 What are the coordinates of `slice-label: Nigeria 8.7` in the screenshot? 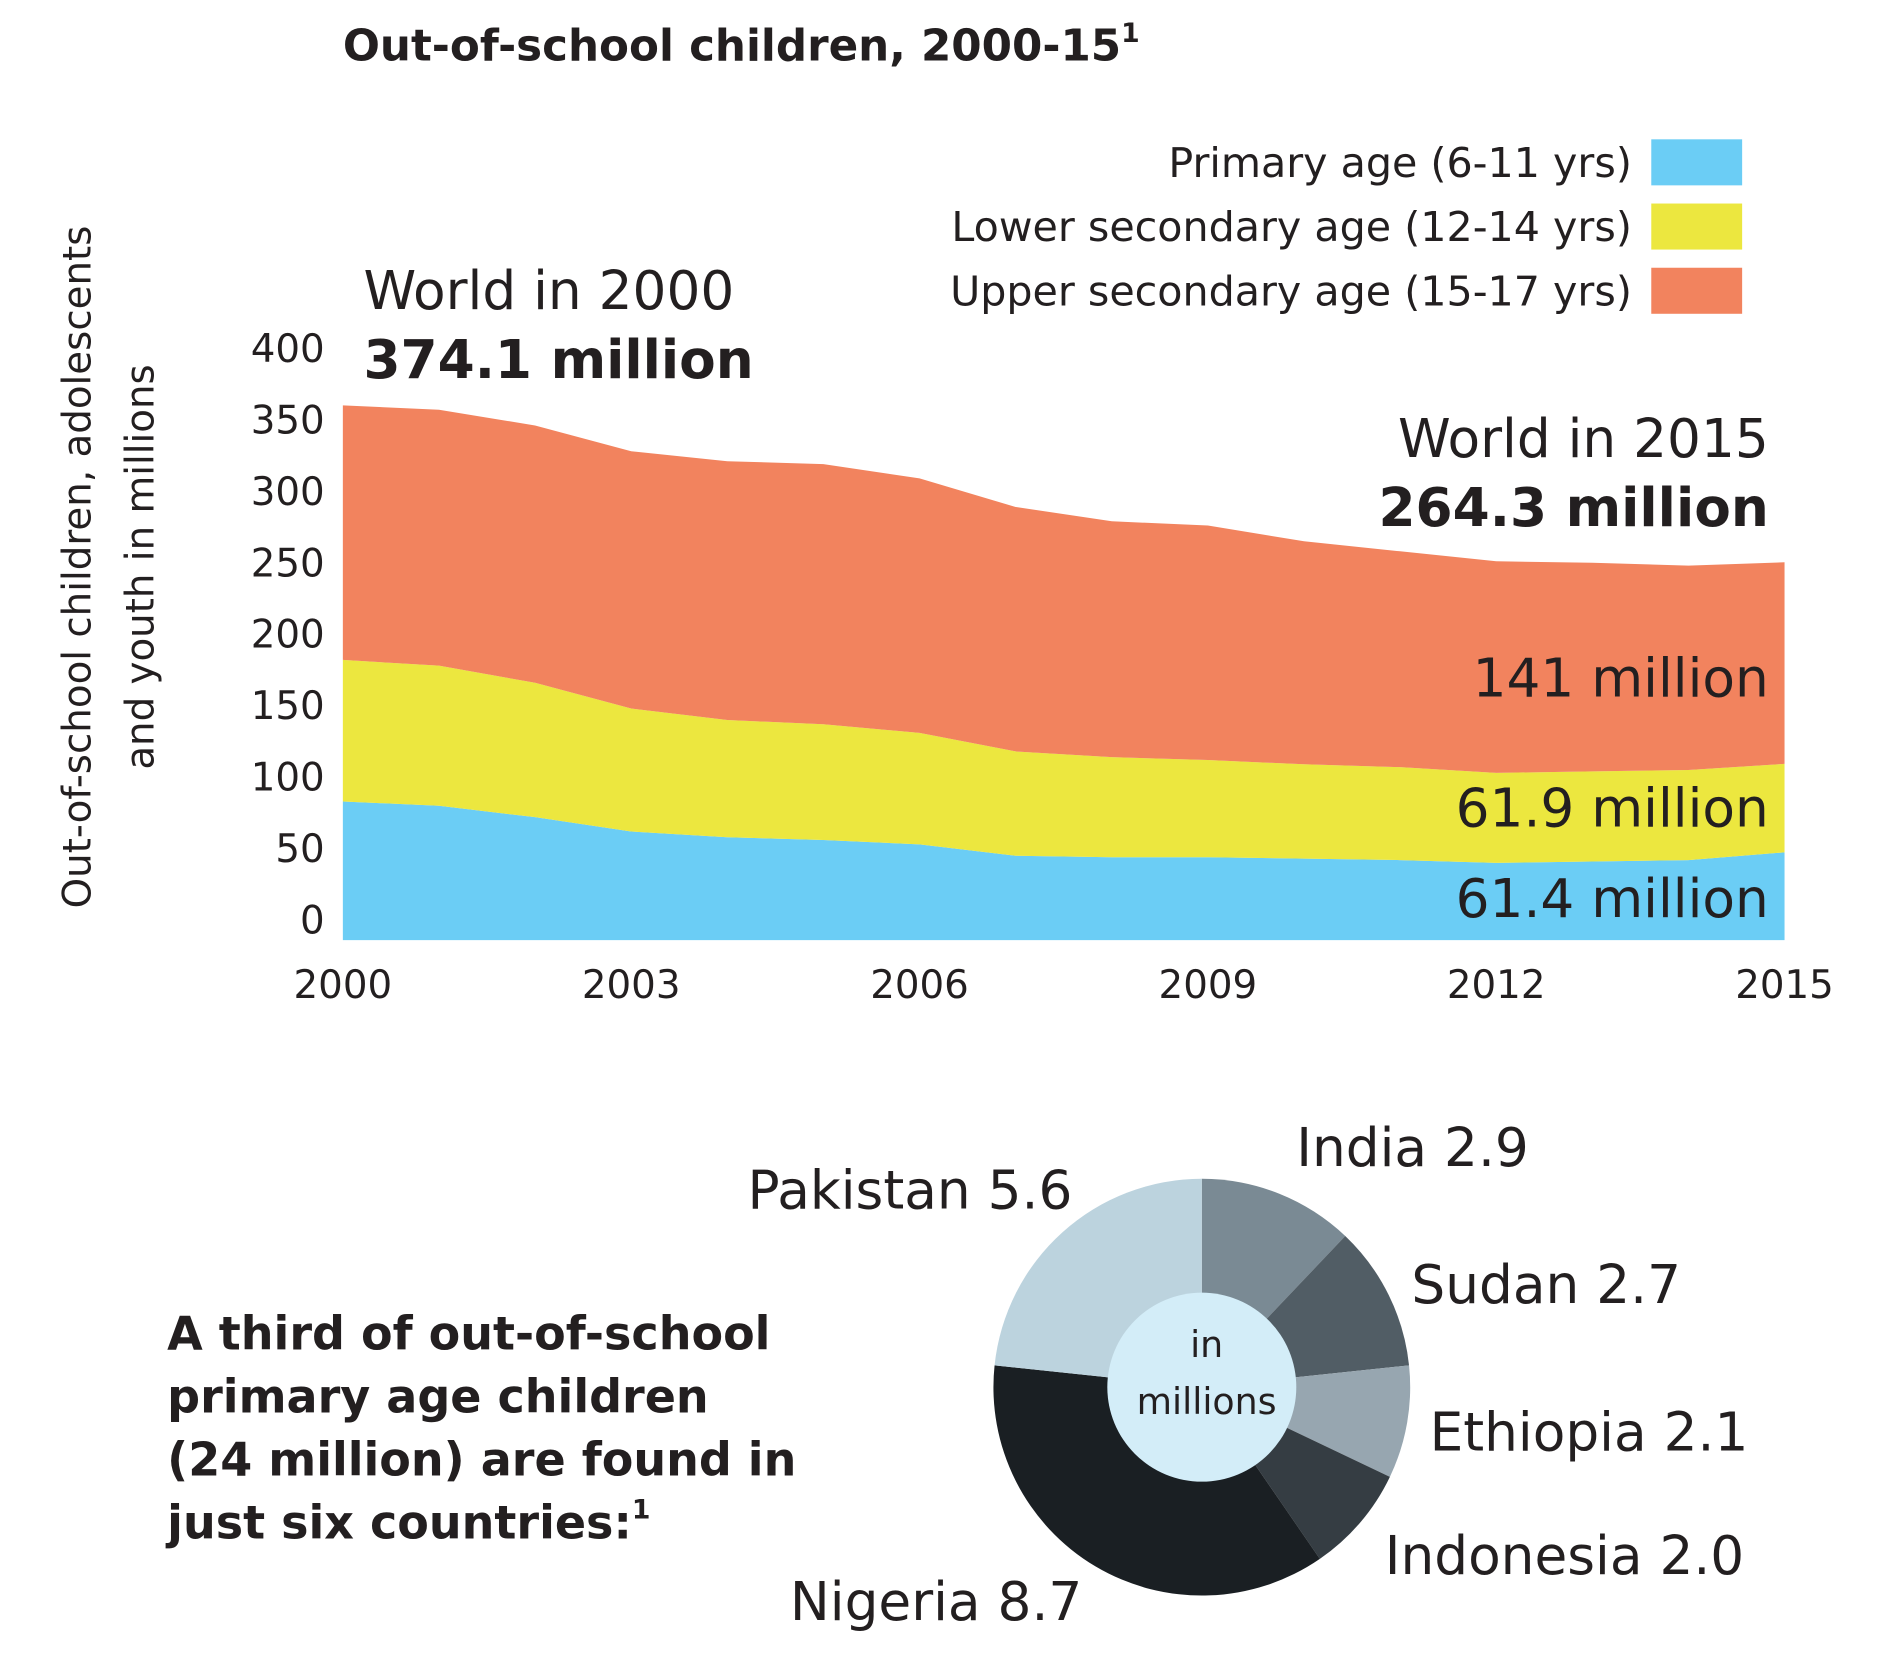 It's located at (936, 1602).